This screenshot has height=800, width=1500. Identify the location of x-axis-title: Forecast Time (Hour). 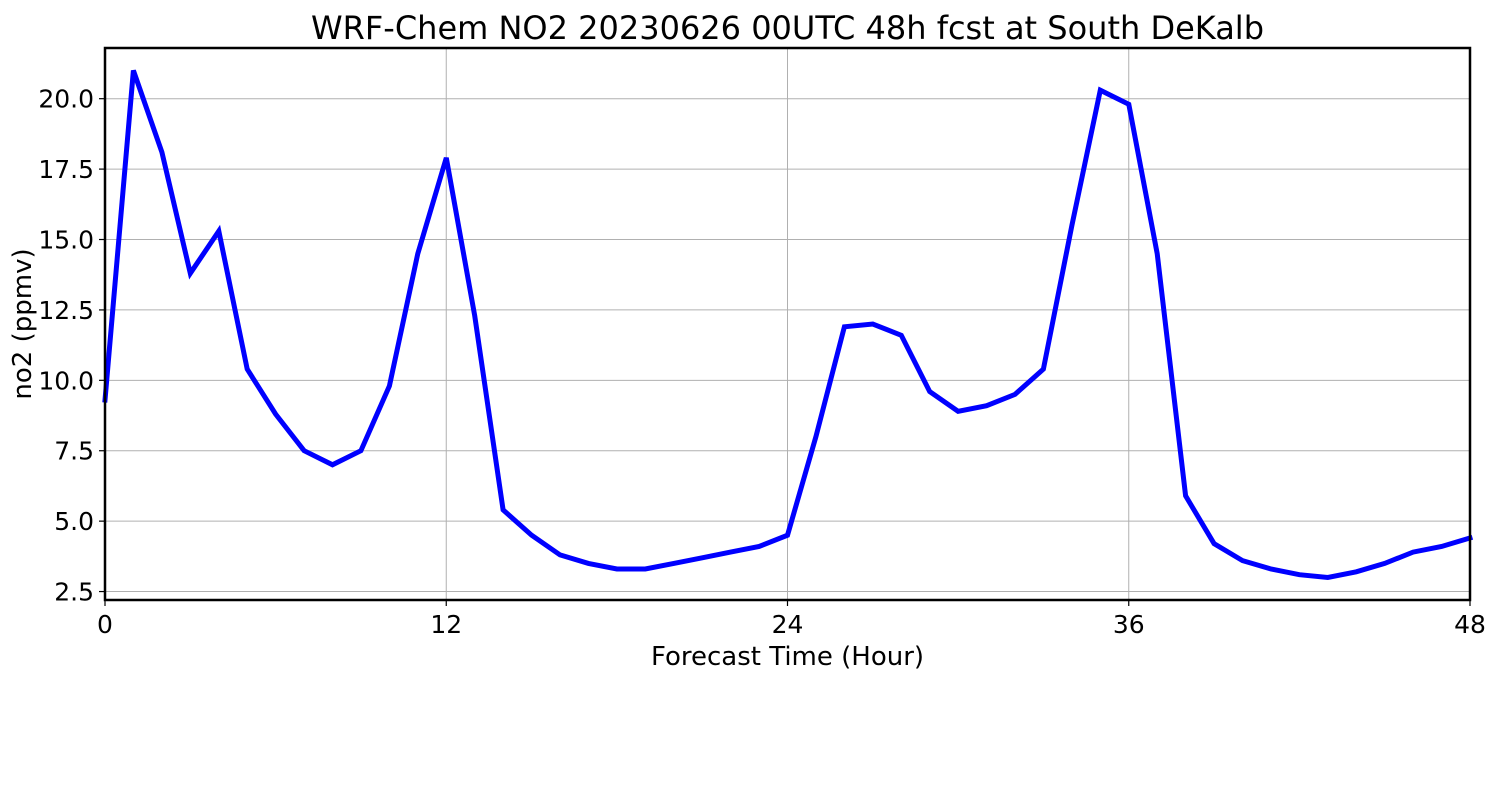
(787, 657).